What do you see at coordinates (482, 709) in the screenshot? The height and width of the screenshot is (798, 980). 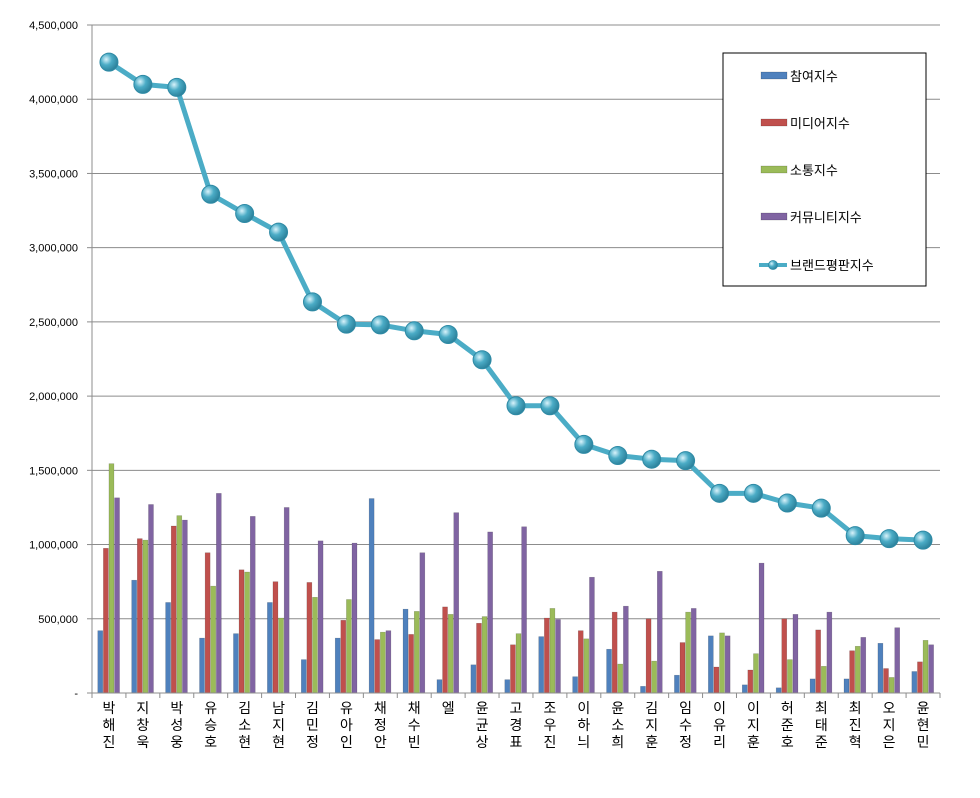 I see `x-tick-char: 윤` at bounding box center [482, 709].